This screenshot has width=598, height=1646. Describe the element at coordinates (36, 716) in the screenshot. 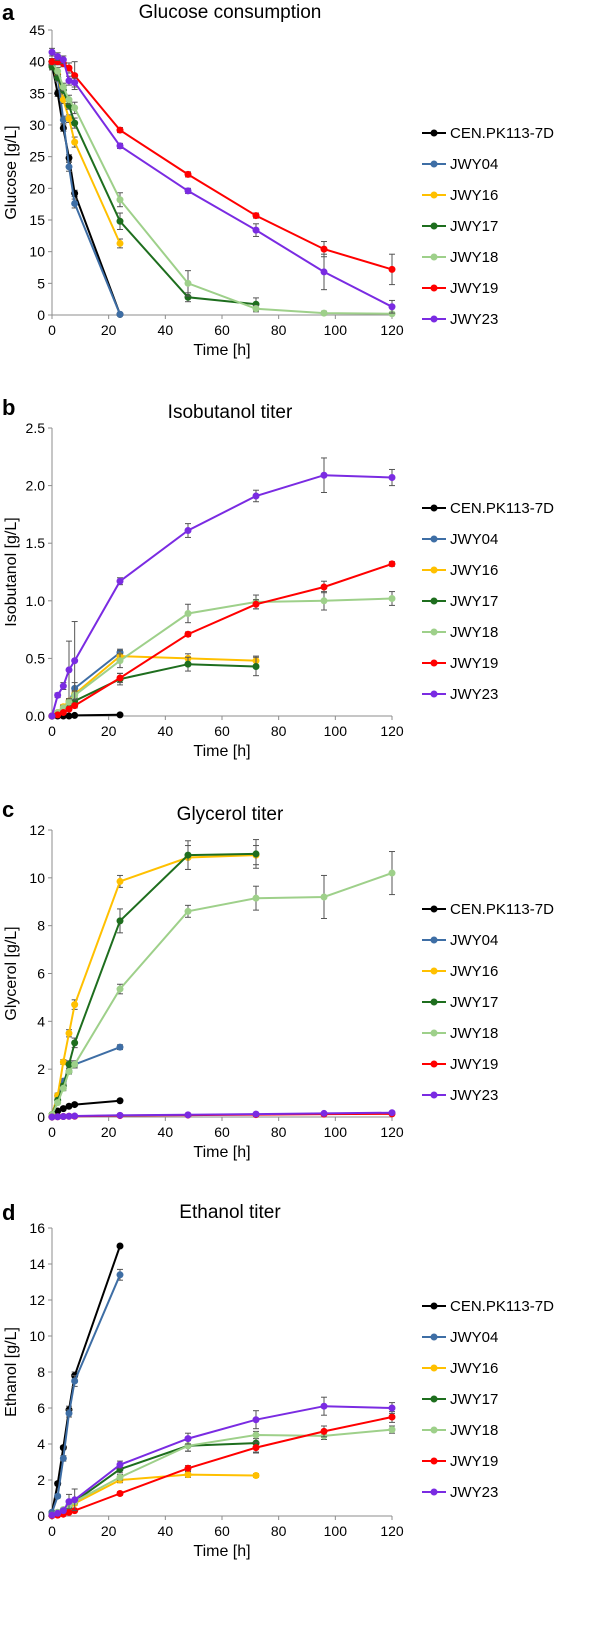

I see `y-tick-label: 0.0` at that location.